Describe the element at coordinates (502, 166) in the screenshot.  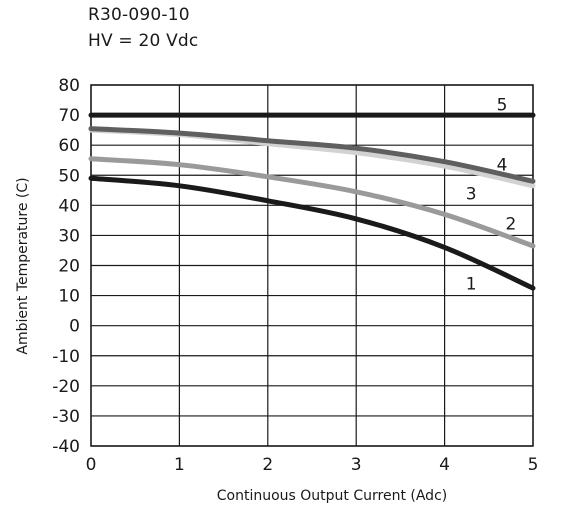
I see `series-label-4: 4` at that location.